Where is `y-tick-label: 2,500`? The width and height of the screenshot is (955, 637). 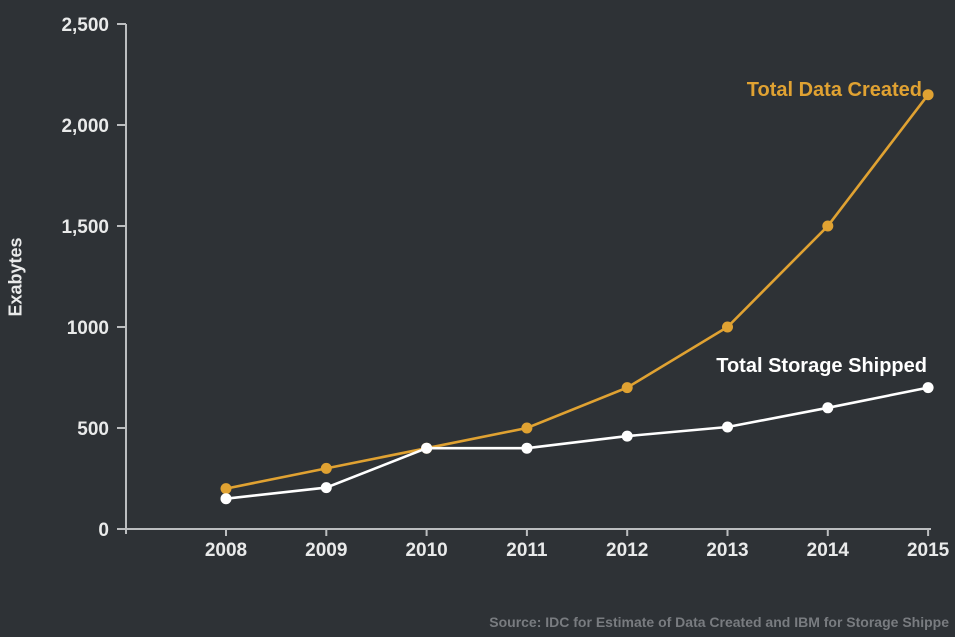
y-tick-label: 2,500 is located at coordinates (85, 25).